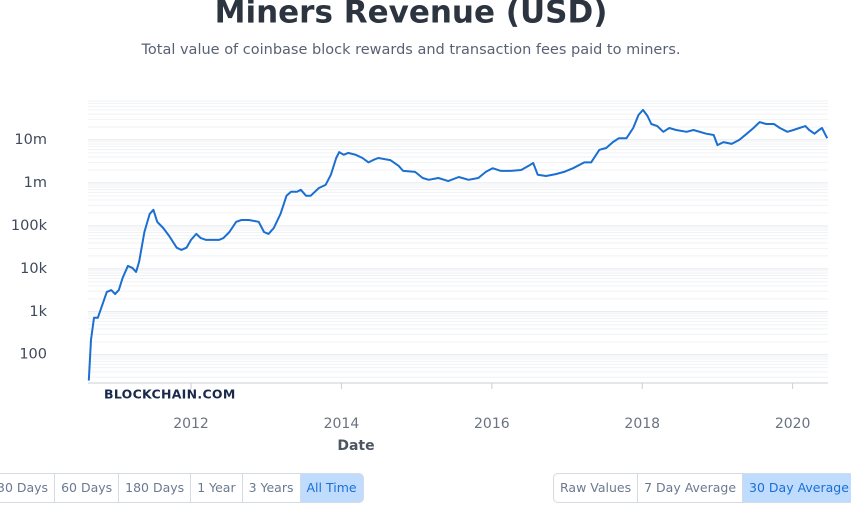 This screenshot has height=510, width=851. I want to click on toggle-button: 30 Day Average, so click(796, 488).